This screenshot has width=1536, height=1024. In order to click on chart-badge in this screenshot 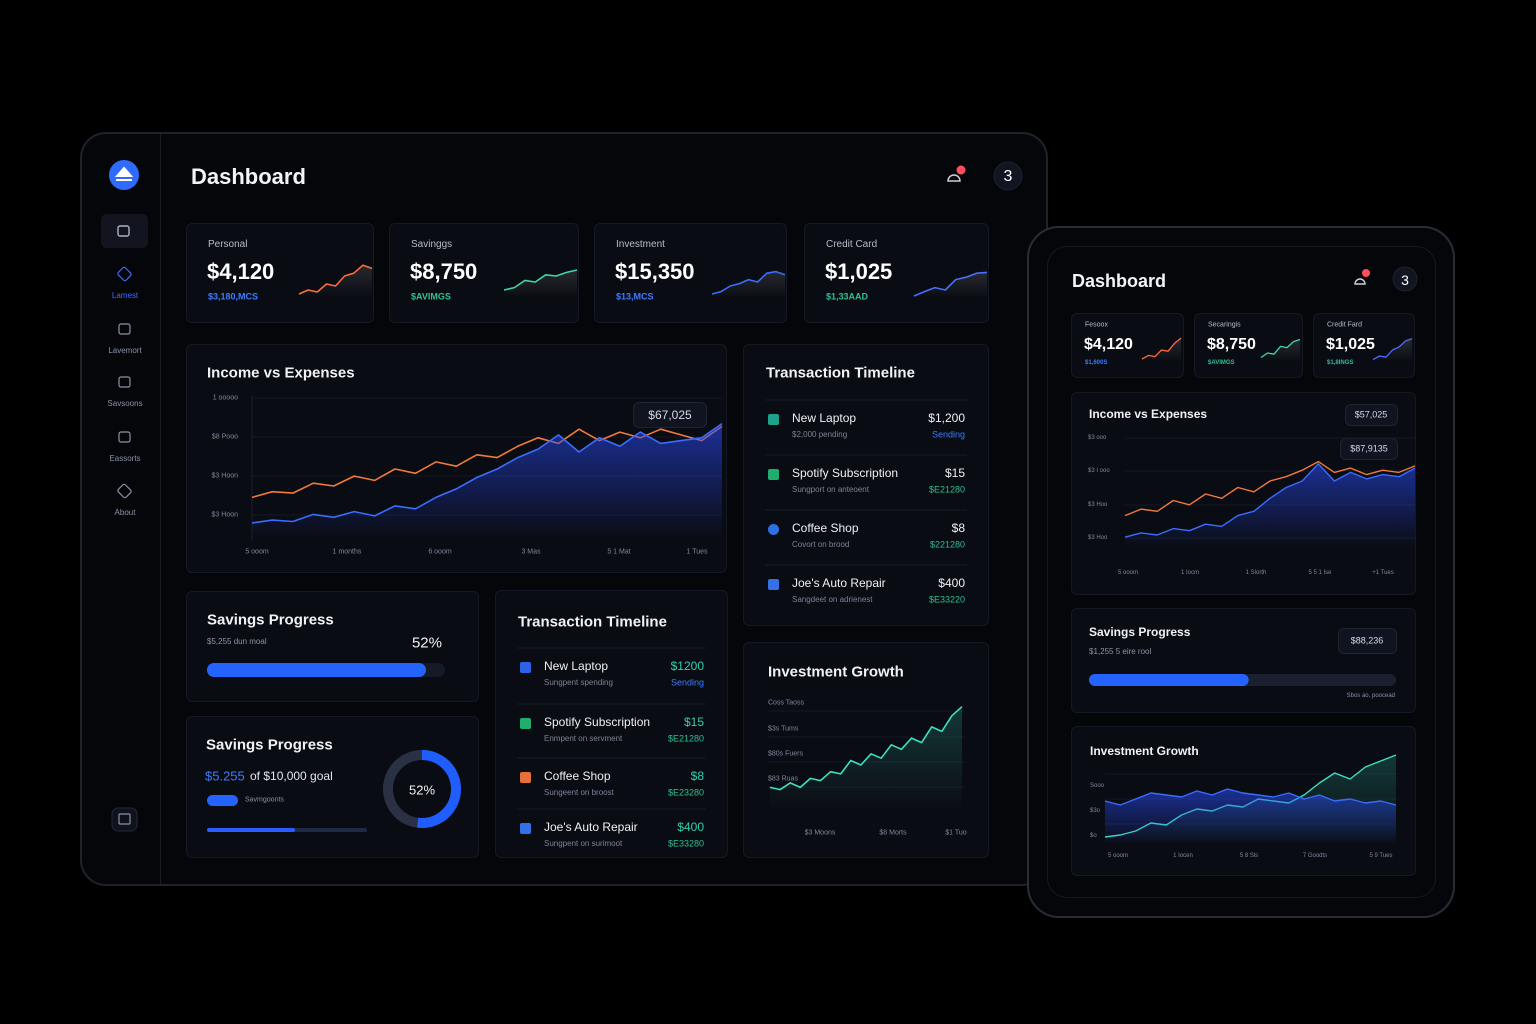, I will do `click(1371, 415)`.